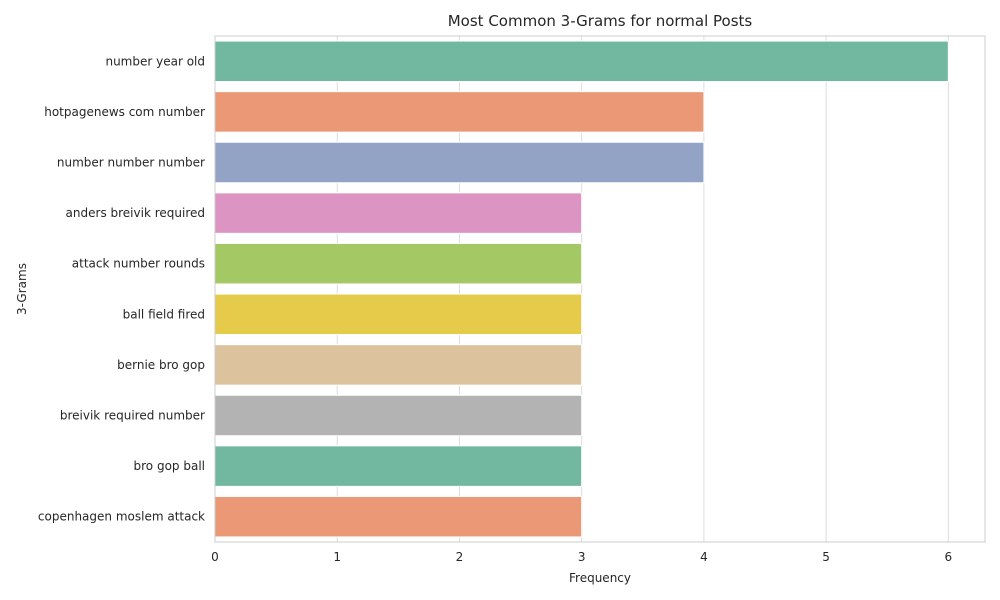  What do you see at coordinates (22, 289) in the screenshot?
I see `y-axis-label: 3-Grams` at bounding box center [22, 289].